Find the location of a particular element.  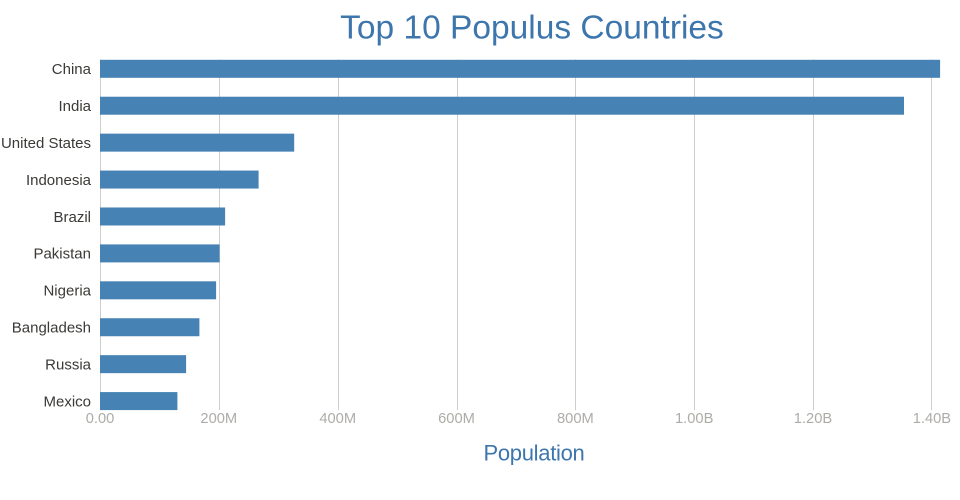

svg-text: 1.00B is located at coordinates (694, 419).